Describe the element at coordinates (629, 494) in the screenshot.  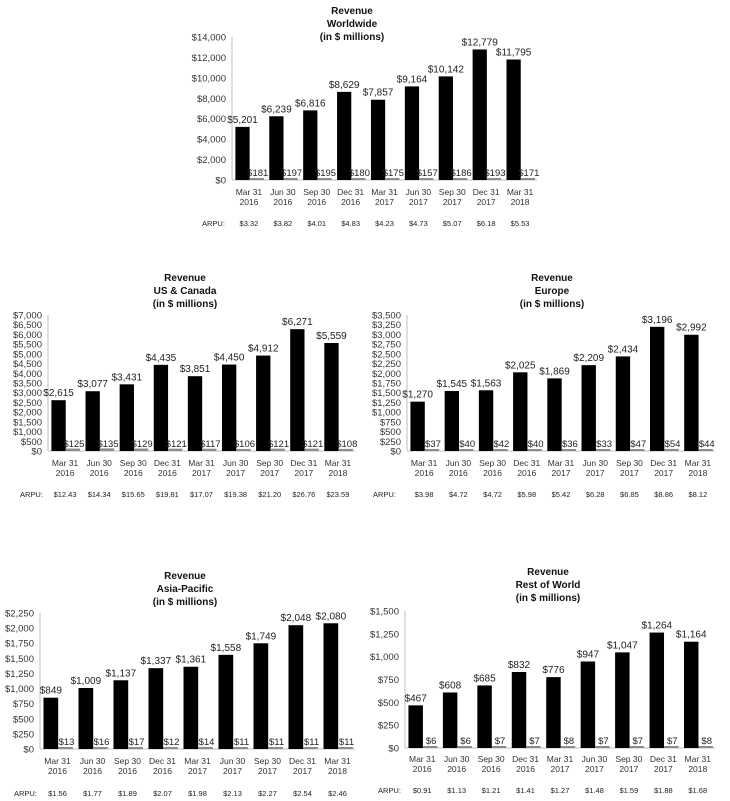
I see `arpu-value: $6.85` at that location.